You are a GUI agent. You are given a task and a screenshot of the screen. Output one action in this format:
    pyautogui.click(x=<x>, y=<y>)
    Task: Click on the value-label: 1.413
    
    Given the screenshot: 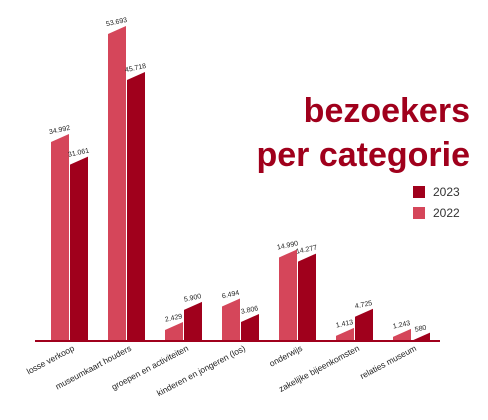 What is the action you would take?
    pyautogui.click(x=344, y=324)
    